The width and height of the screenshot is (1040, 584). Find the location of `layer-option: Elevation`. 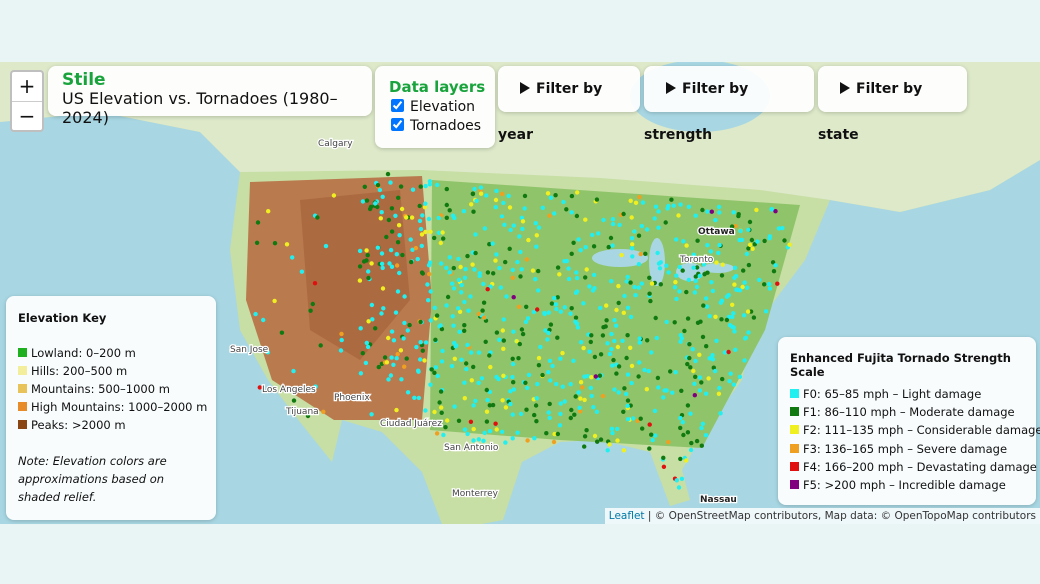

layer-option: Elevation is located at coordinates (433, 107).